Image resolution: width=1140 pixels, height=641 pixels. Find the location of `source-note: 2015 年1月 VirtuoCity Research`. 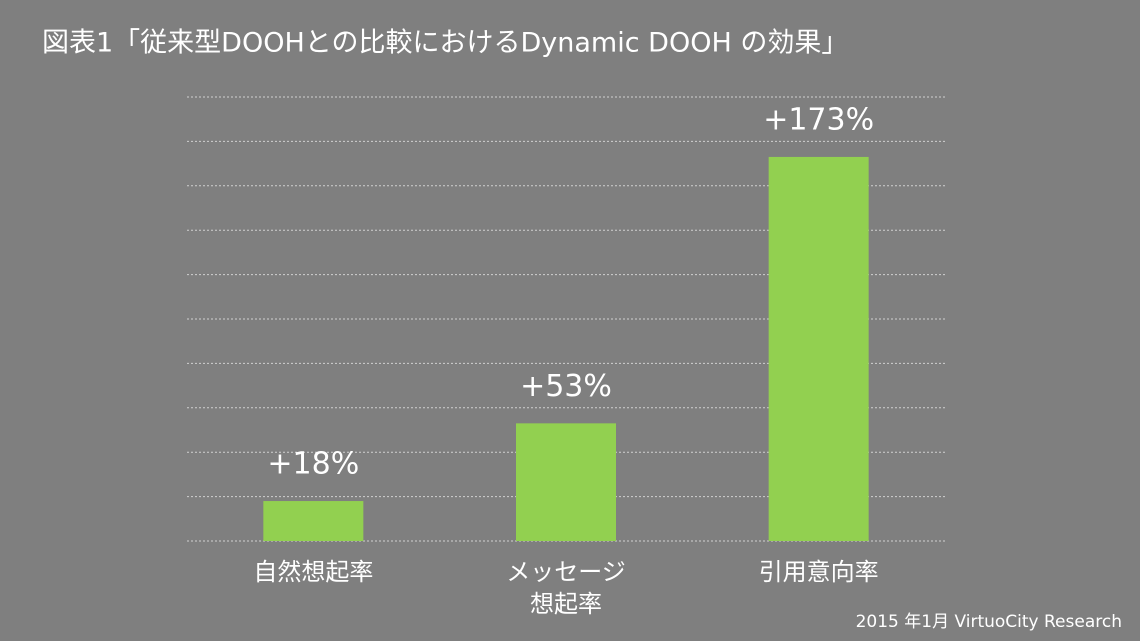

source-note: 2015 年1月 VirtuoCity Research is located at coordinates (989, 622).